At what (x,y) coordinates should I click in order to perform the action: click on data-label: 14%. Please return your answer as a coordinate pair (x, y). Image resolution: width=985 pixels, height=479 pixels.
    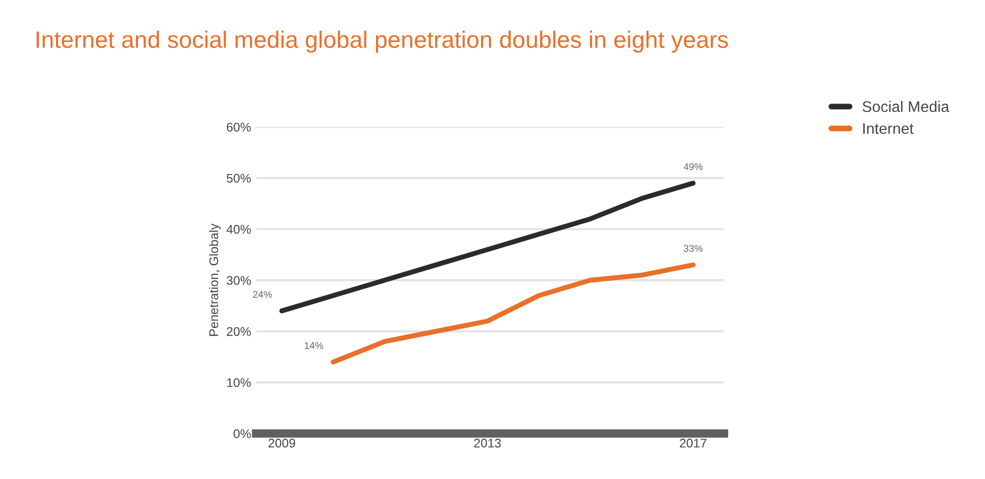
    Looking at the image, I should click on (314, 345).